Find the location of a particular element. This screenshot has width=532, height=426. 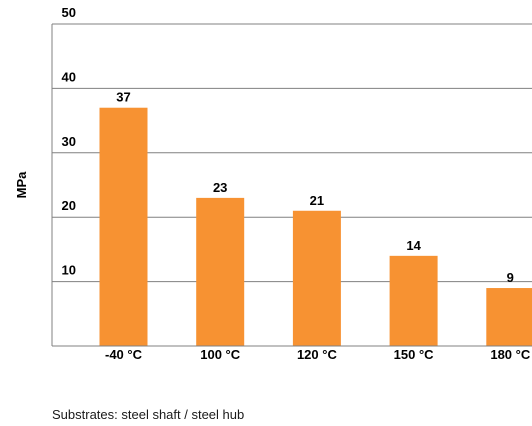

y-tick-label: 30 is located at coordinates (69, 141).